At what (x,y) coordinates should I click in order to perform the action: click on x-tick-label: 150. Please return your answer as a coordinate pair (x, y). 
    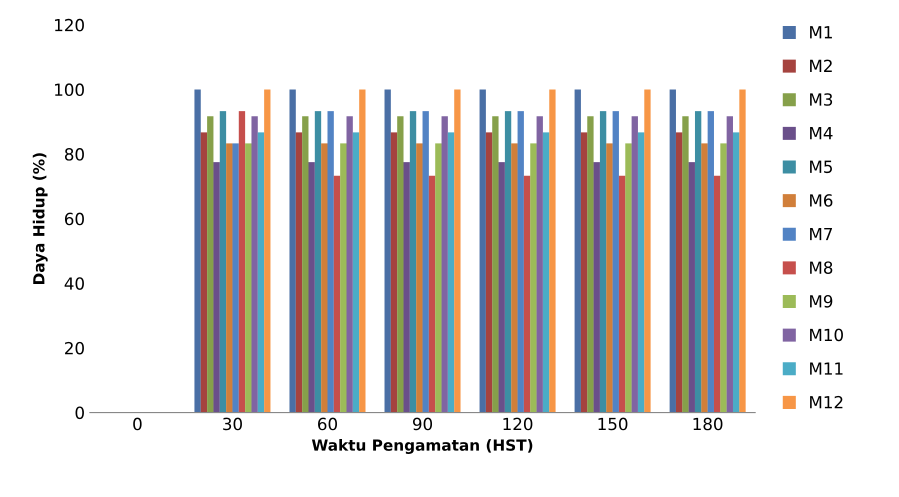
    Looking at the image, I should click on (613, 424).